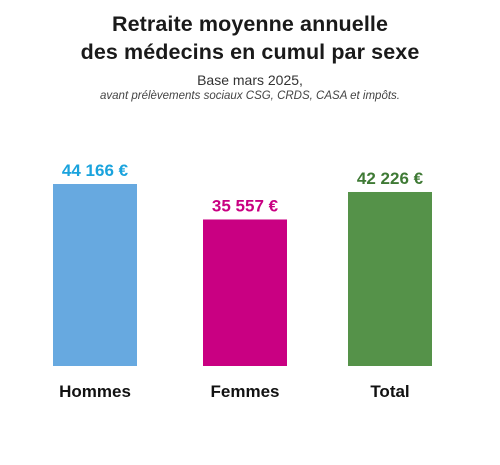 This screenshot has height=465, width=500. I want to click on bar-hommes, so click(95, 275).